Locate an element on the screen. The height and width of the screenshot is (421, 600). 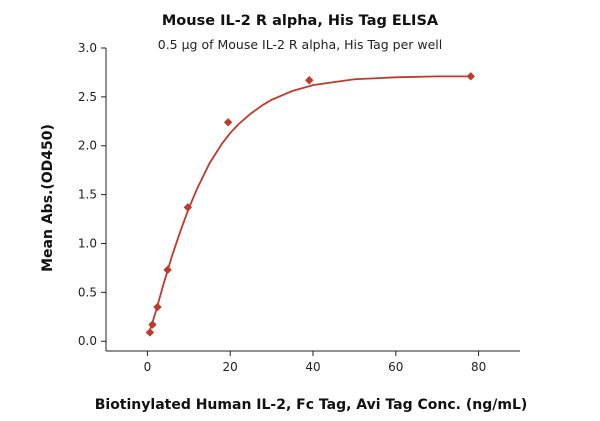
x-tick-label: 20 is located at coordinates (230, 367).